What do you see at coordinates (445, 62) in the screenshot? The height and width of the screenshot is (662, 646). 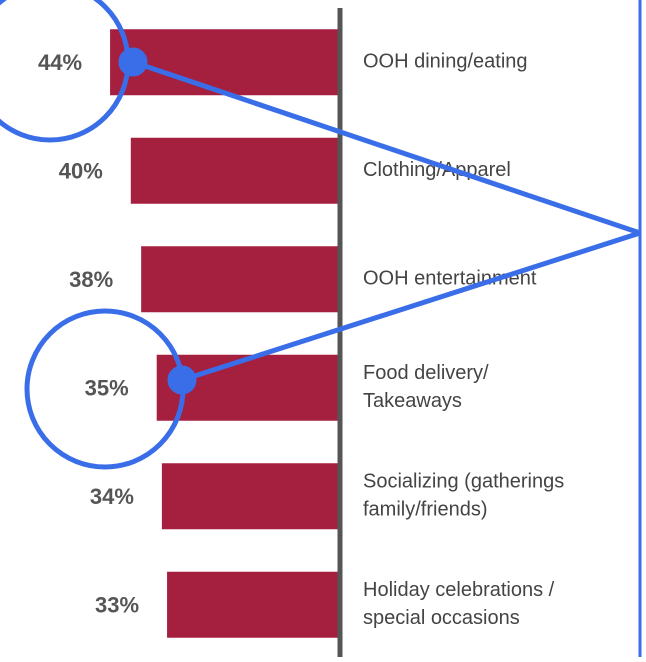 I see `category-label: OOH dining/eating` at bounding box center [445, 62].